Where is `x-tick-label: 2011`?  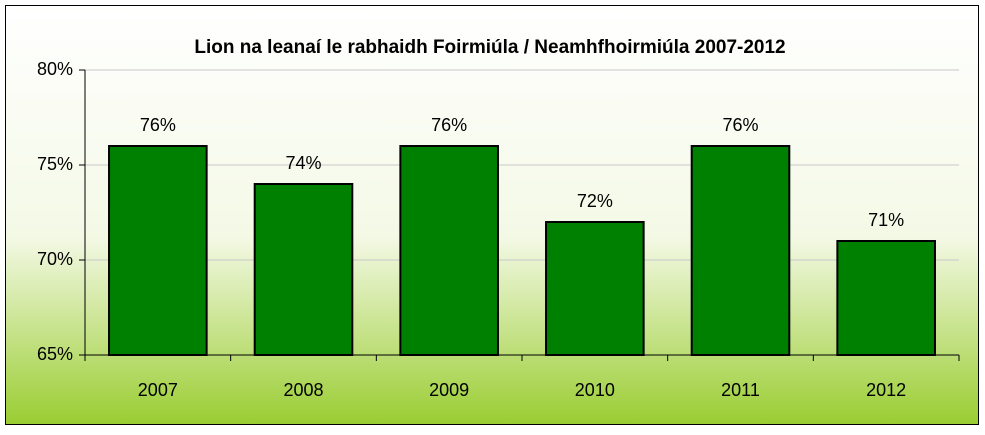 x-tick-label: 2011 is located at coordinates (740, 390).